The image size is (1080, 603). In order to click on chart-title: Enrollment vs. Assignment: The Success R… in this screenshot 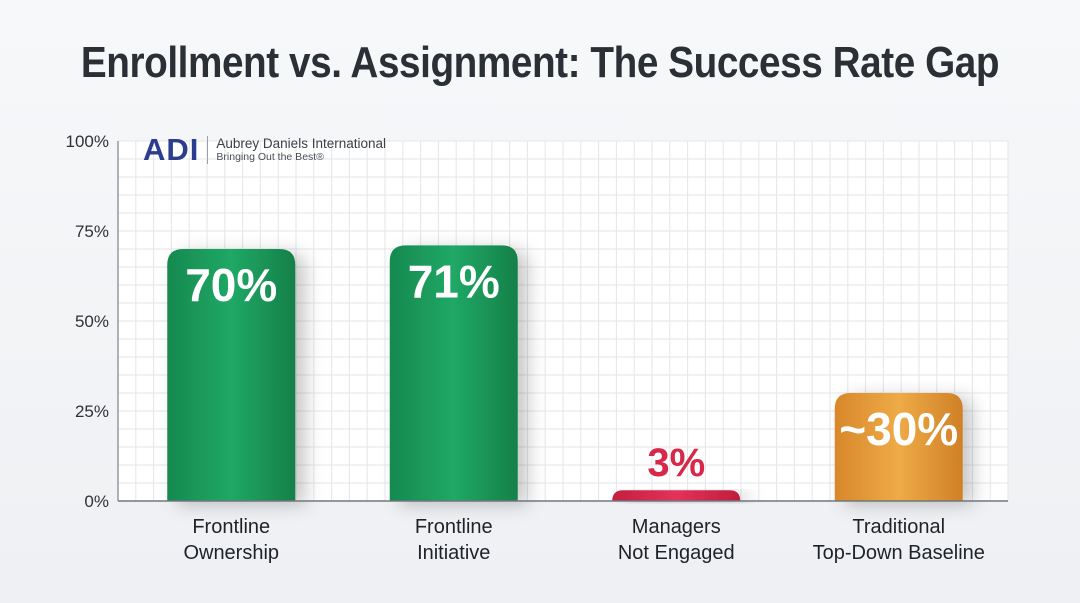, I will do `click(540, 62)`.